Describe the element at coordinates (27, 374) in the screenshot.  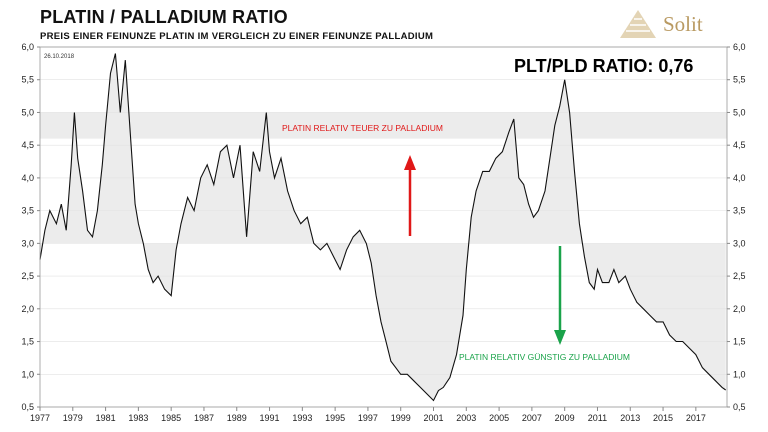
I see `y-tick-label-left: 1,0` at that location.